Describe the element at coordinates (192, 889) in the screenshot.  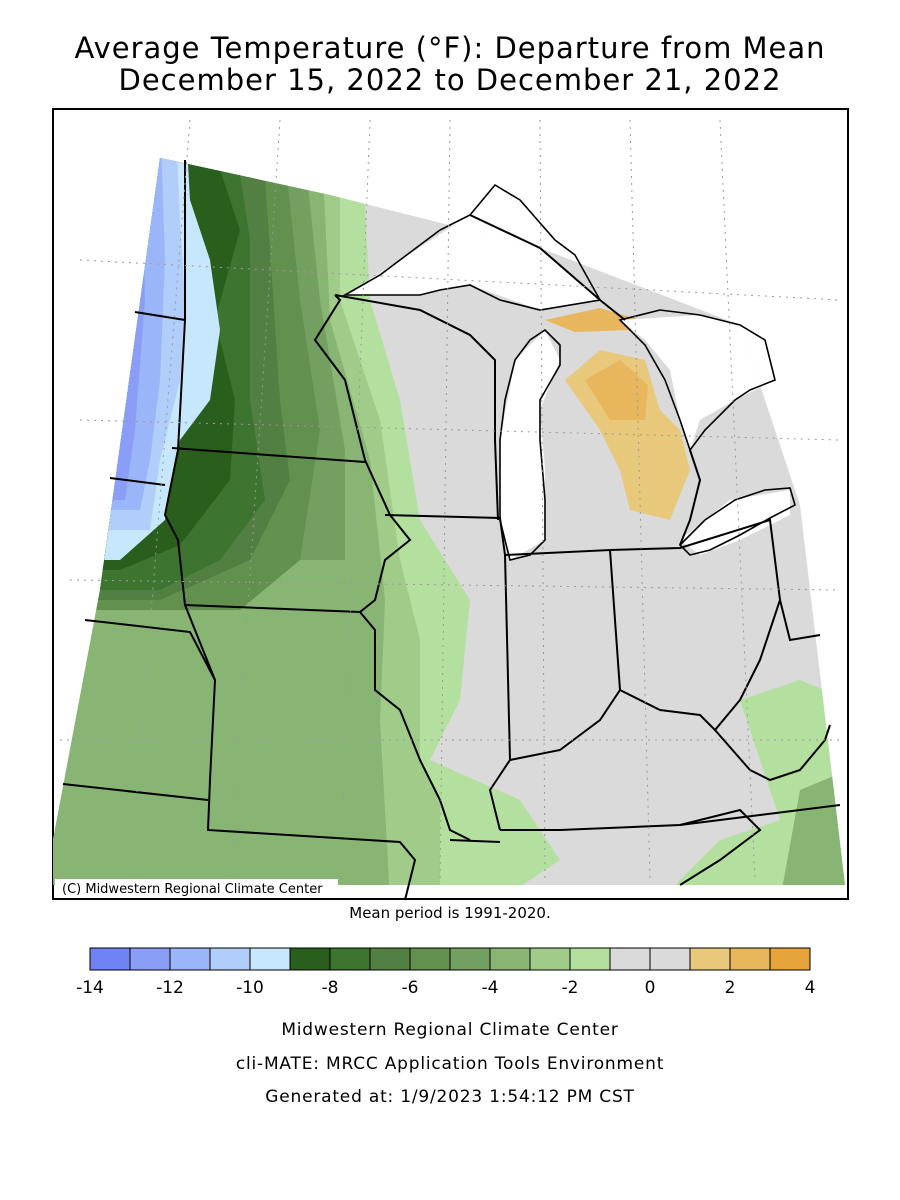
I see `copyright-text: (C) Midwestern Regional Climate Center` at that location.